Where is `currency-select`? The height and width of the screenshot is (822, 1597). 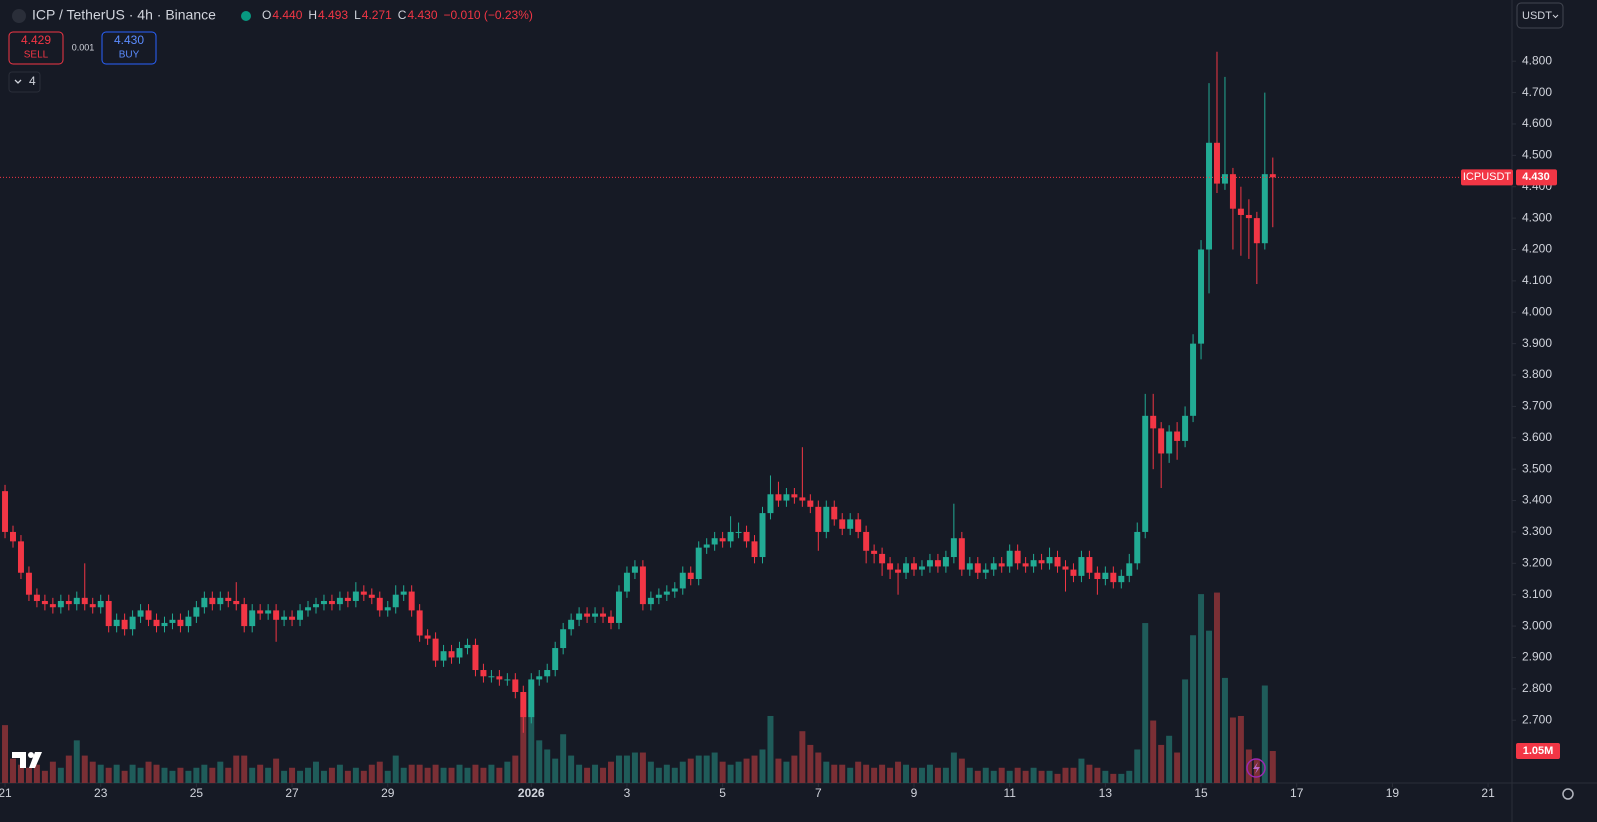 currency-select is located at coordinates (1540, 15).